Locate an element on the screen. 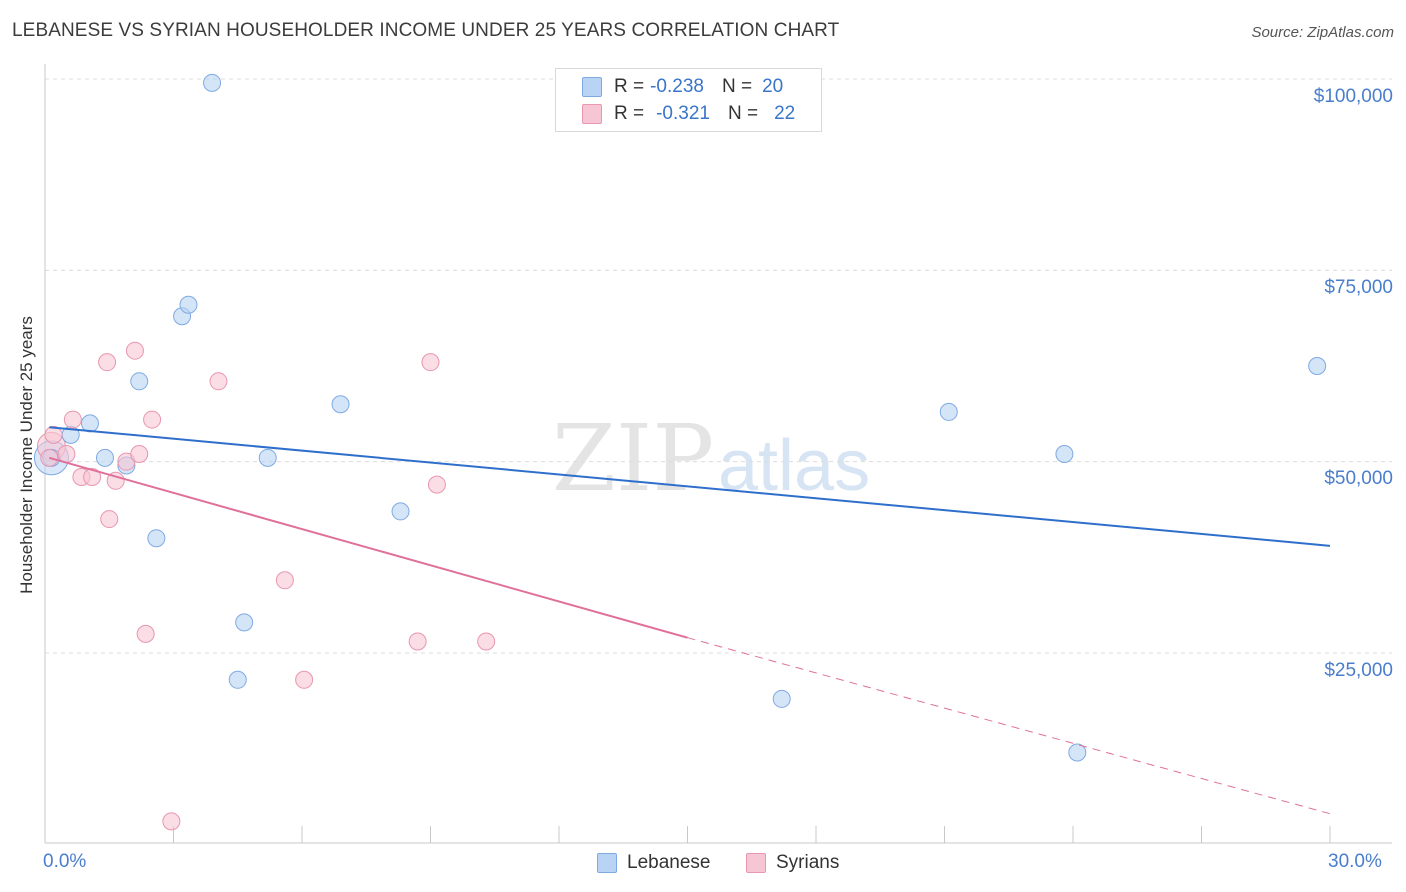 The height and width of the screenshot is (892, 1406). x-tick-label: 0.0% is located at coordinates (65, 861).